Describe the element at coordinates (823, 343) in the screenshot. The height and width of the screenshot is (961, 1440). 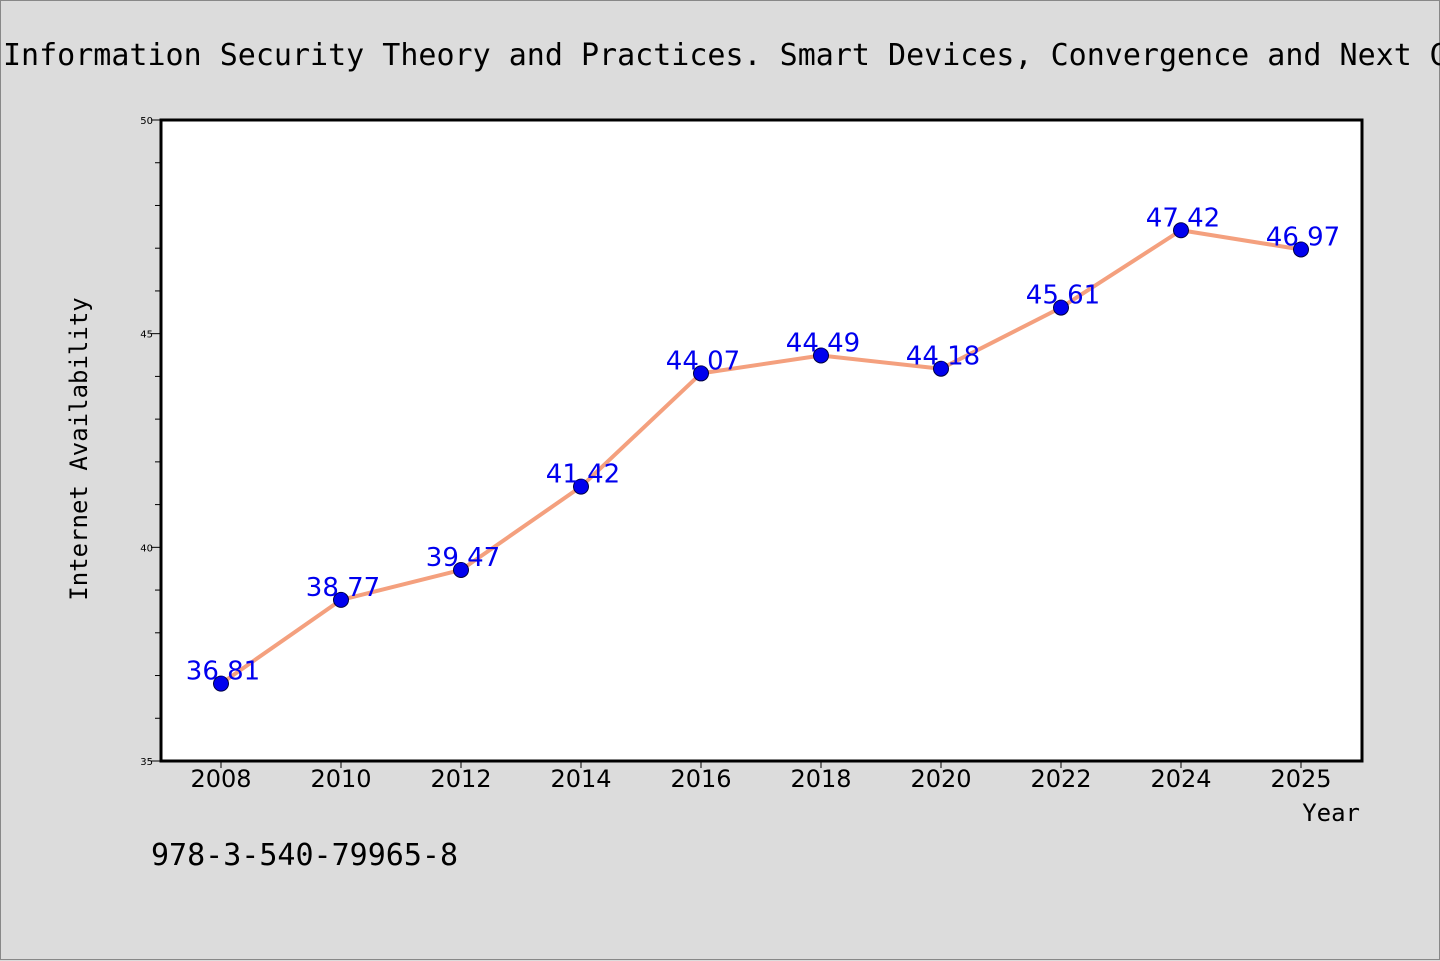
I see `data-label: 44.49` at that location.